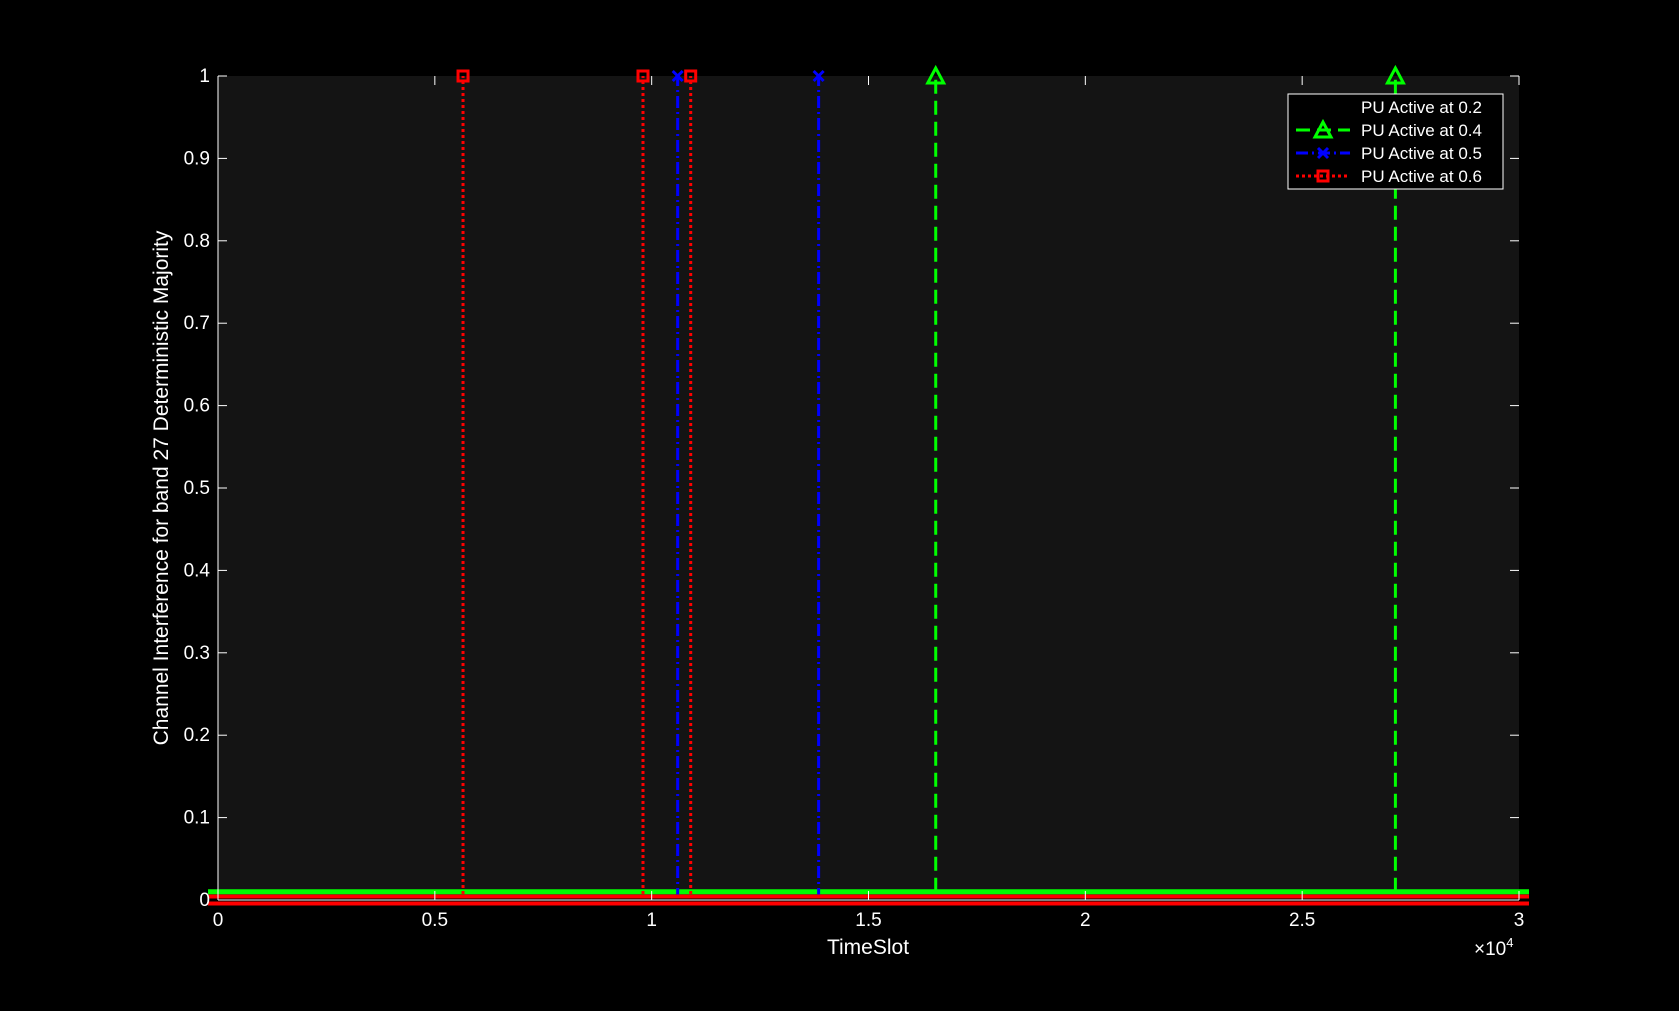 The image size is (1679, 1011). Describe the element at coordinates (197, 653) in the screenshot. I see `y-tick-label-3: 0.3` at that location.